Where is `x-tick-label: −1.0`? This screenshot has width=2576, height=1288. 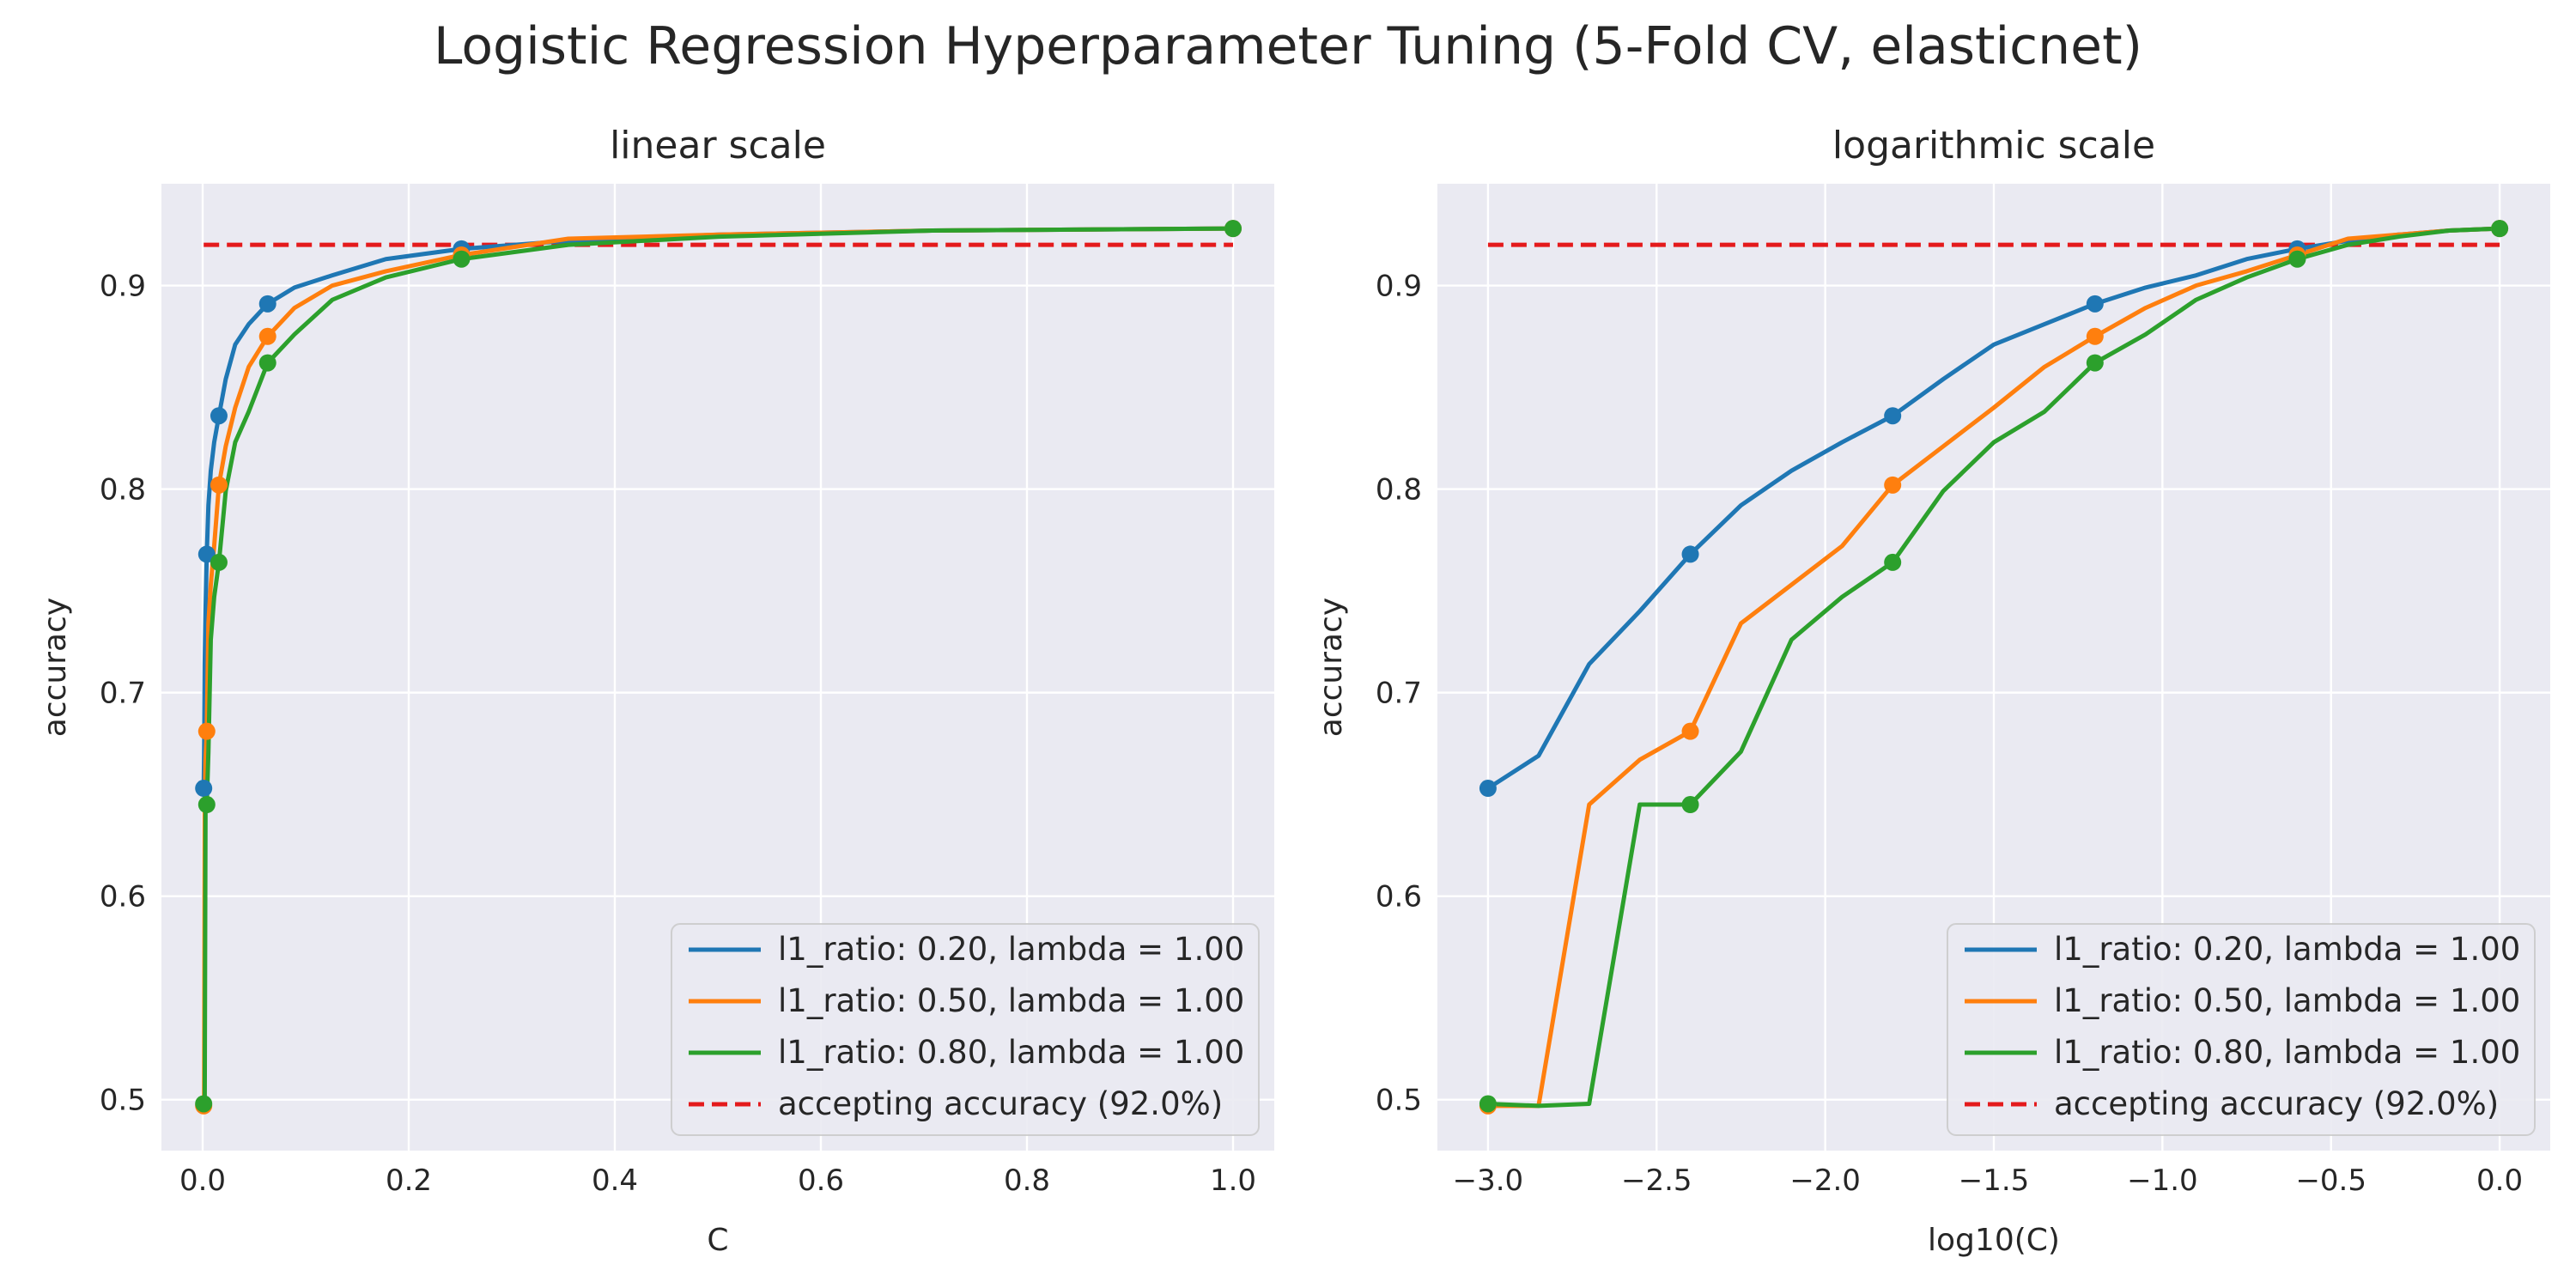 x-tick-label: −1.0 is located at coordinates (2163, 1180).